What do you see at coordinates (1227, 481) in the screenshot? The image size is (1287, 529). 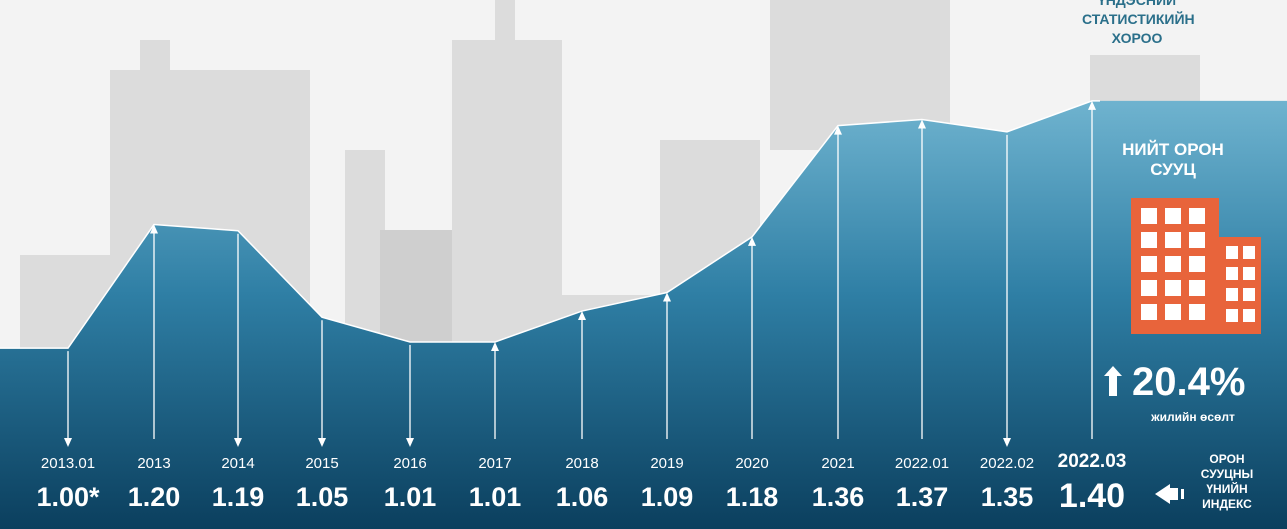 I see `price-index-label: ОРОН СУУЦНЫ ҮНИЙН ИНДЕКС` at bounding box center [1227, 481].